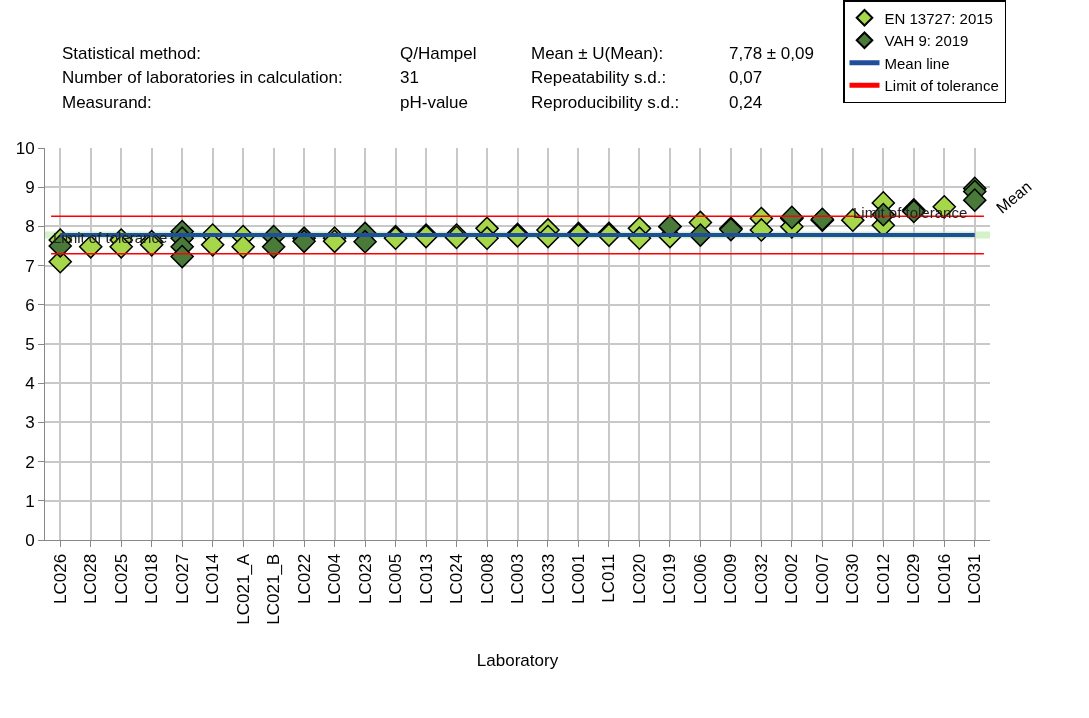  What do you see at coordinates (335, 578) in the screenshot?
I see `x-tick-label: LC004` at bounding box center [335, 578].